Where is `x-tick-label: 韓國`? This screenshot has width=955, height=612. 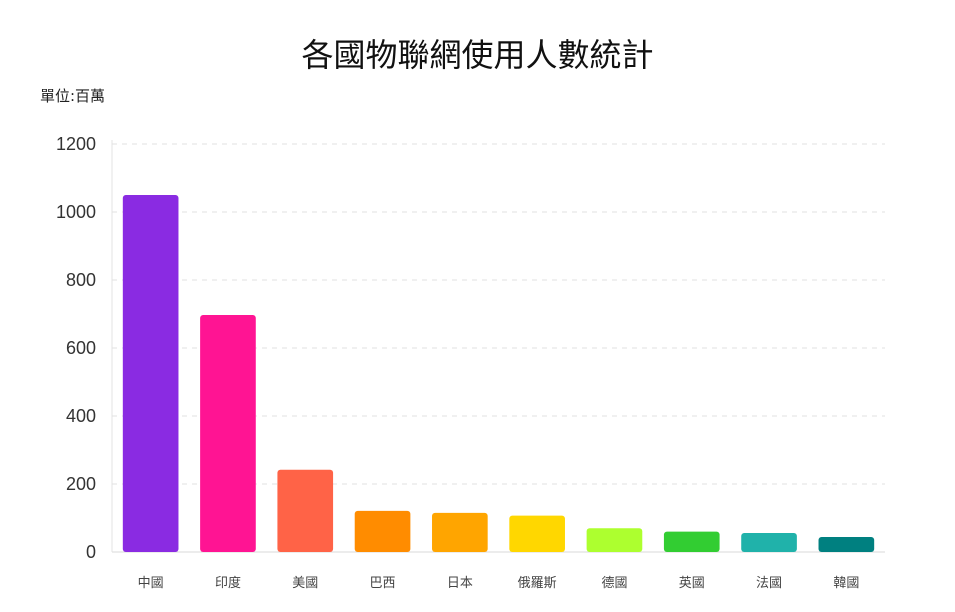 x-tick-label: 韓國 is located at coordinates (846, 583).